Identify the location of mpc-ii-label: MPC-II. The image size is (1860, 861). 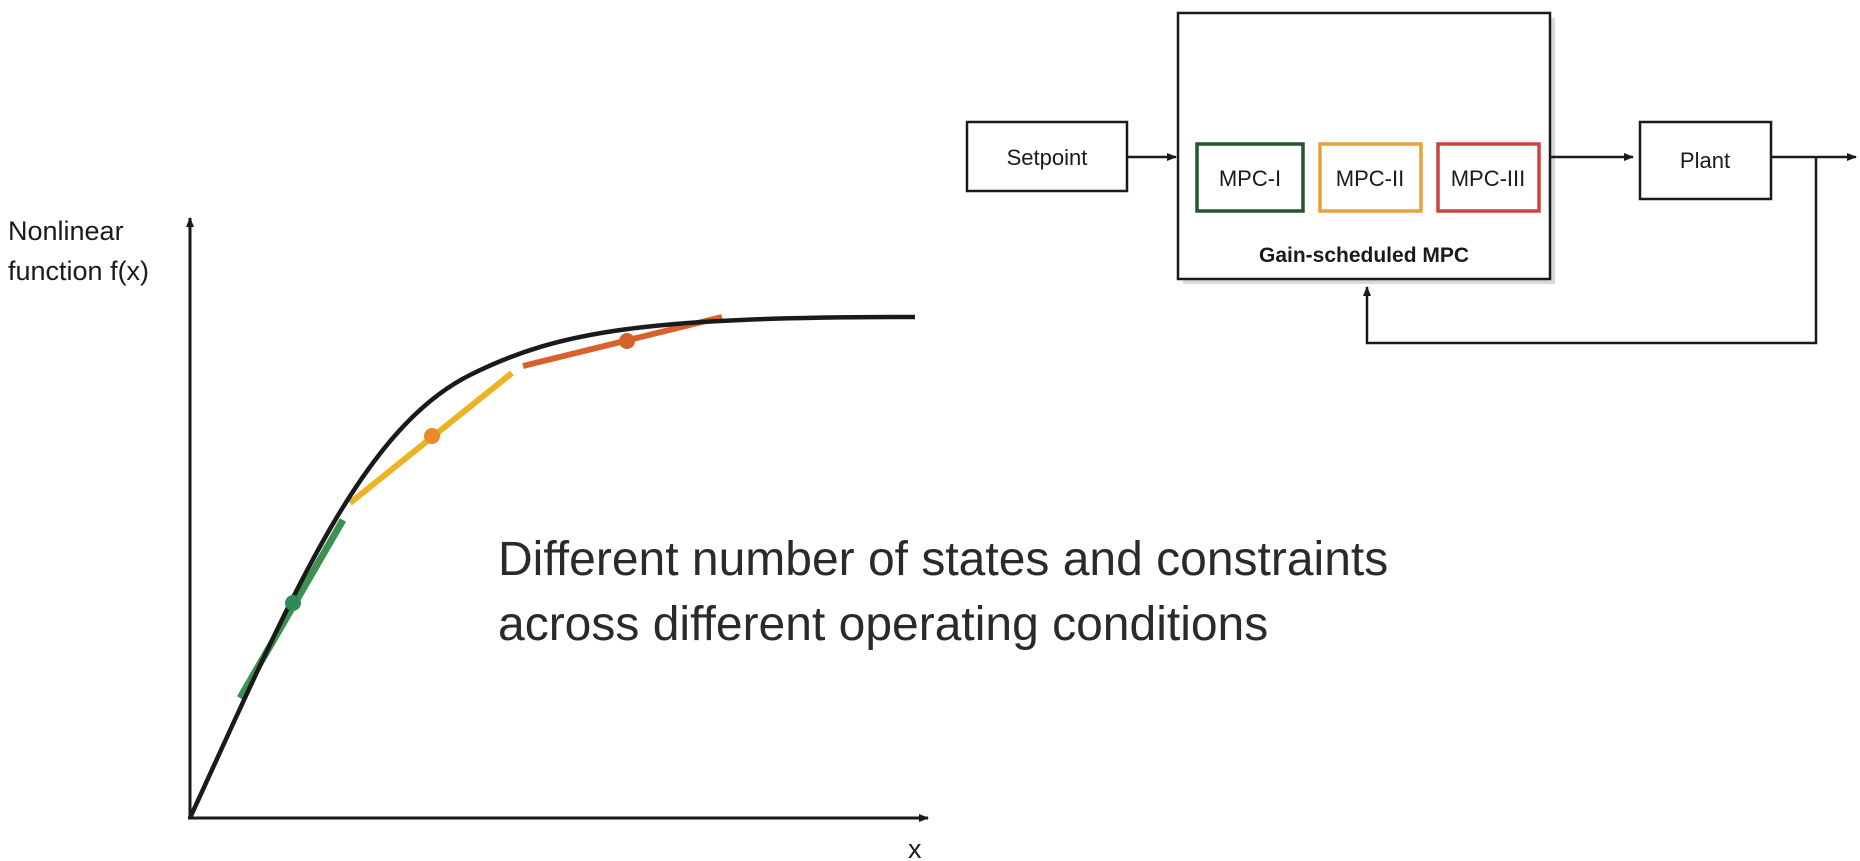
(1370, 178).